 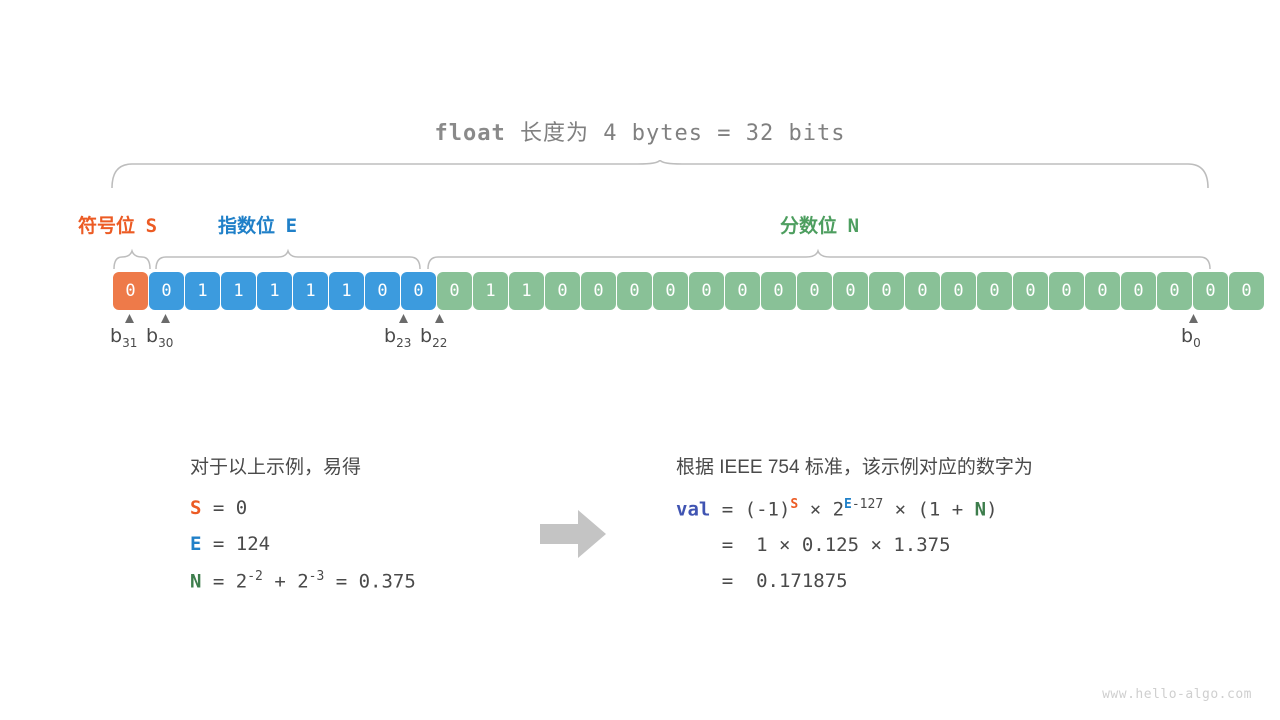 I want to click on tick-arrow-b0-icon, so click(x=1193, y=318).